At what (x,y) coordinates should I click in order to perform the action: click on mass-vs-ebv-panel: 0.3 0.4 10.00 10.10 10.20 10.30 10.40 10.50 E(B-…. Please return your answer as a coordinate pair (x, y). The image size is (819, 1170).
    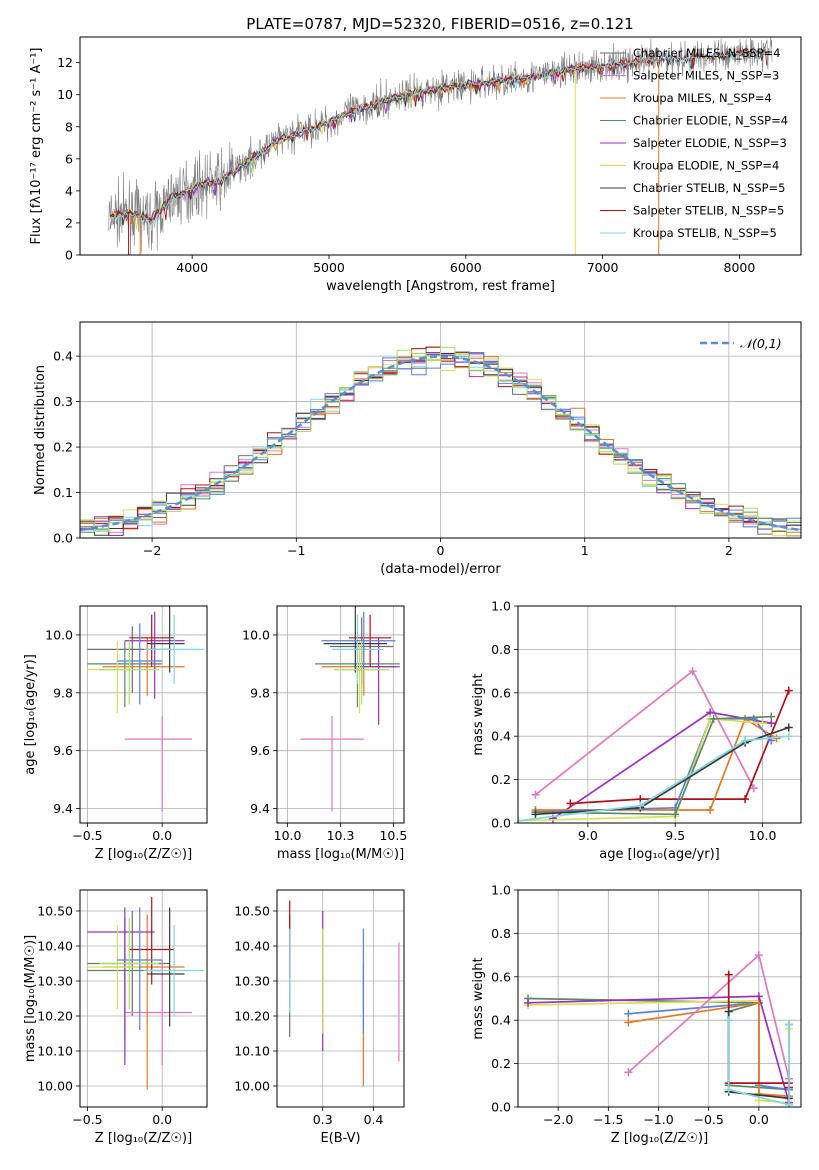
    Looking at the image, I should click on (319, 1017).